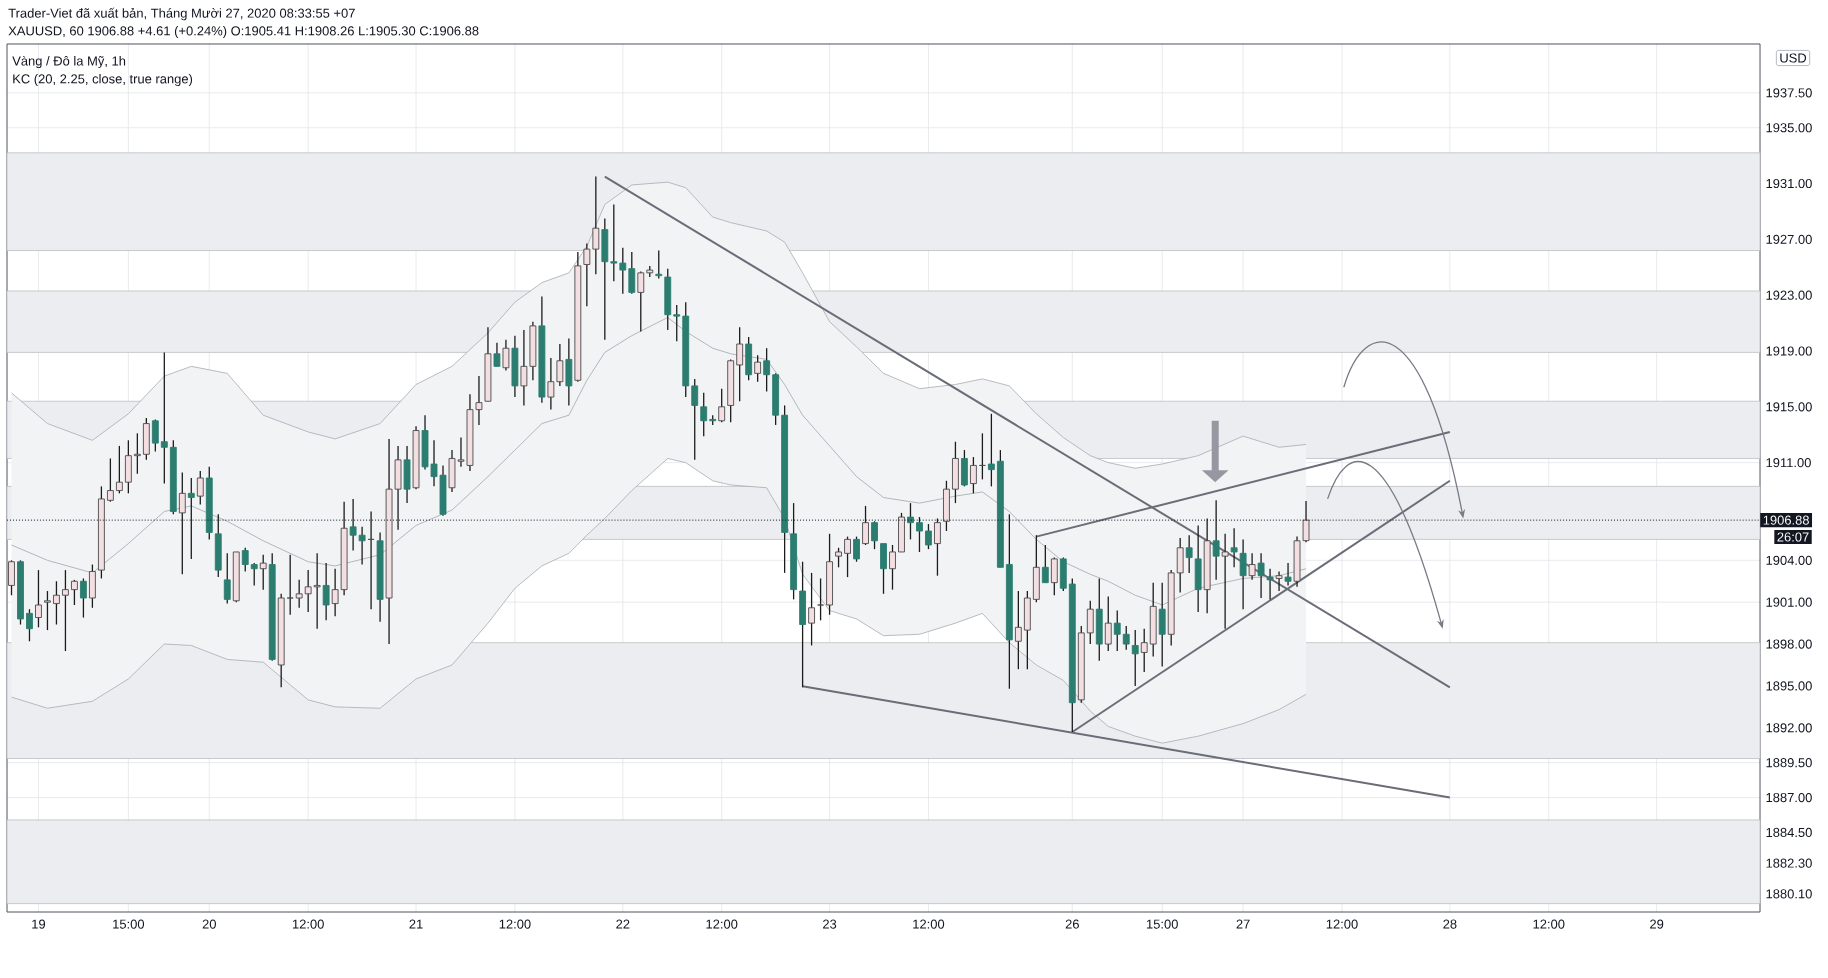 This screenshot has height=978, width=1828. What do you see at coordinates (69, 62) in the screenshot?
I see `annotation: Vàng / Đô la Mỹ, 1h` at bounding box center [69, 62].